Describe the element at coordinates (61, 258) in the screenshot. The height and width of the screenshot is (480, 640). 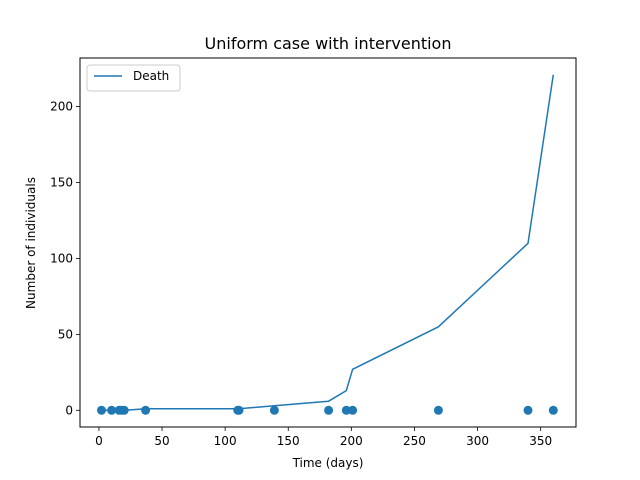
I see `y-tick-label: 100` at that location.